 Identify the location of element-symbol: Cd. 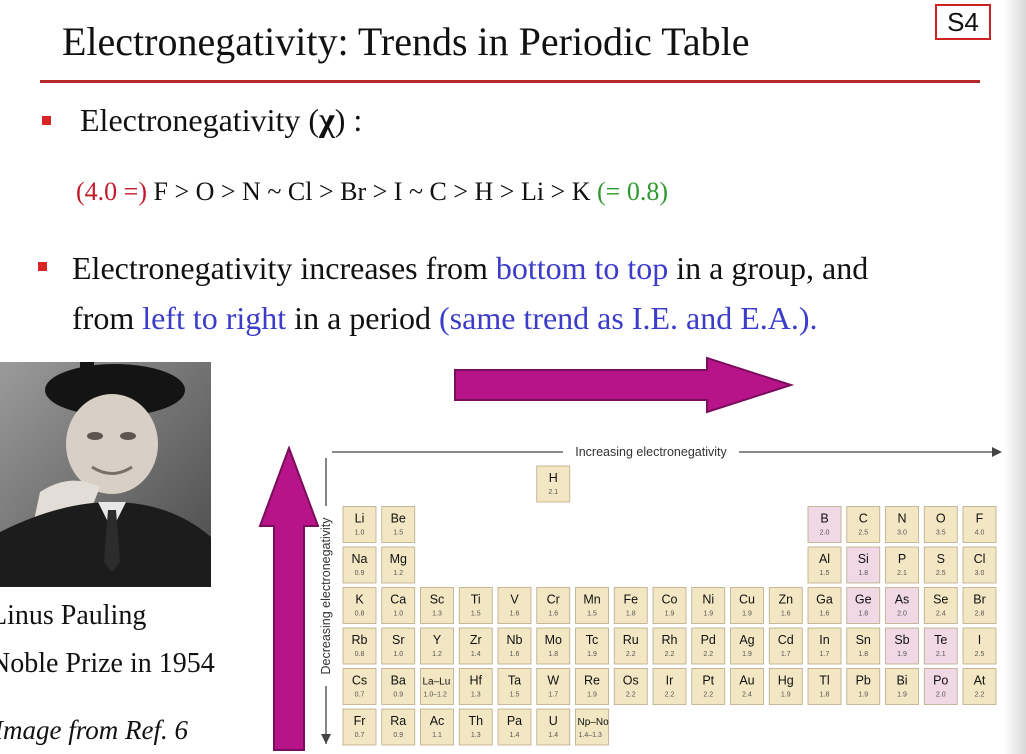
(786, 640).